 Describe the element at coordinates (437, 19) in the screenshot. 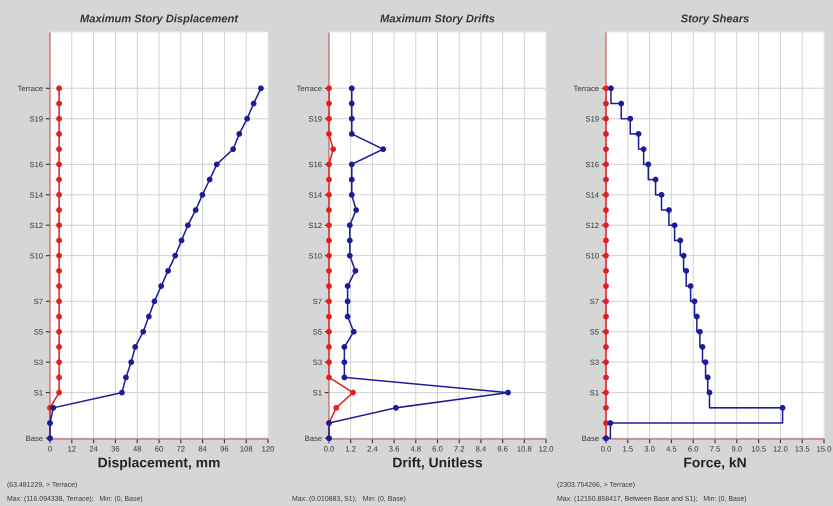

I see `chart-title: Maximum Story Drifts` at that location.